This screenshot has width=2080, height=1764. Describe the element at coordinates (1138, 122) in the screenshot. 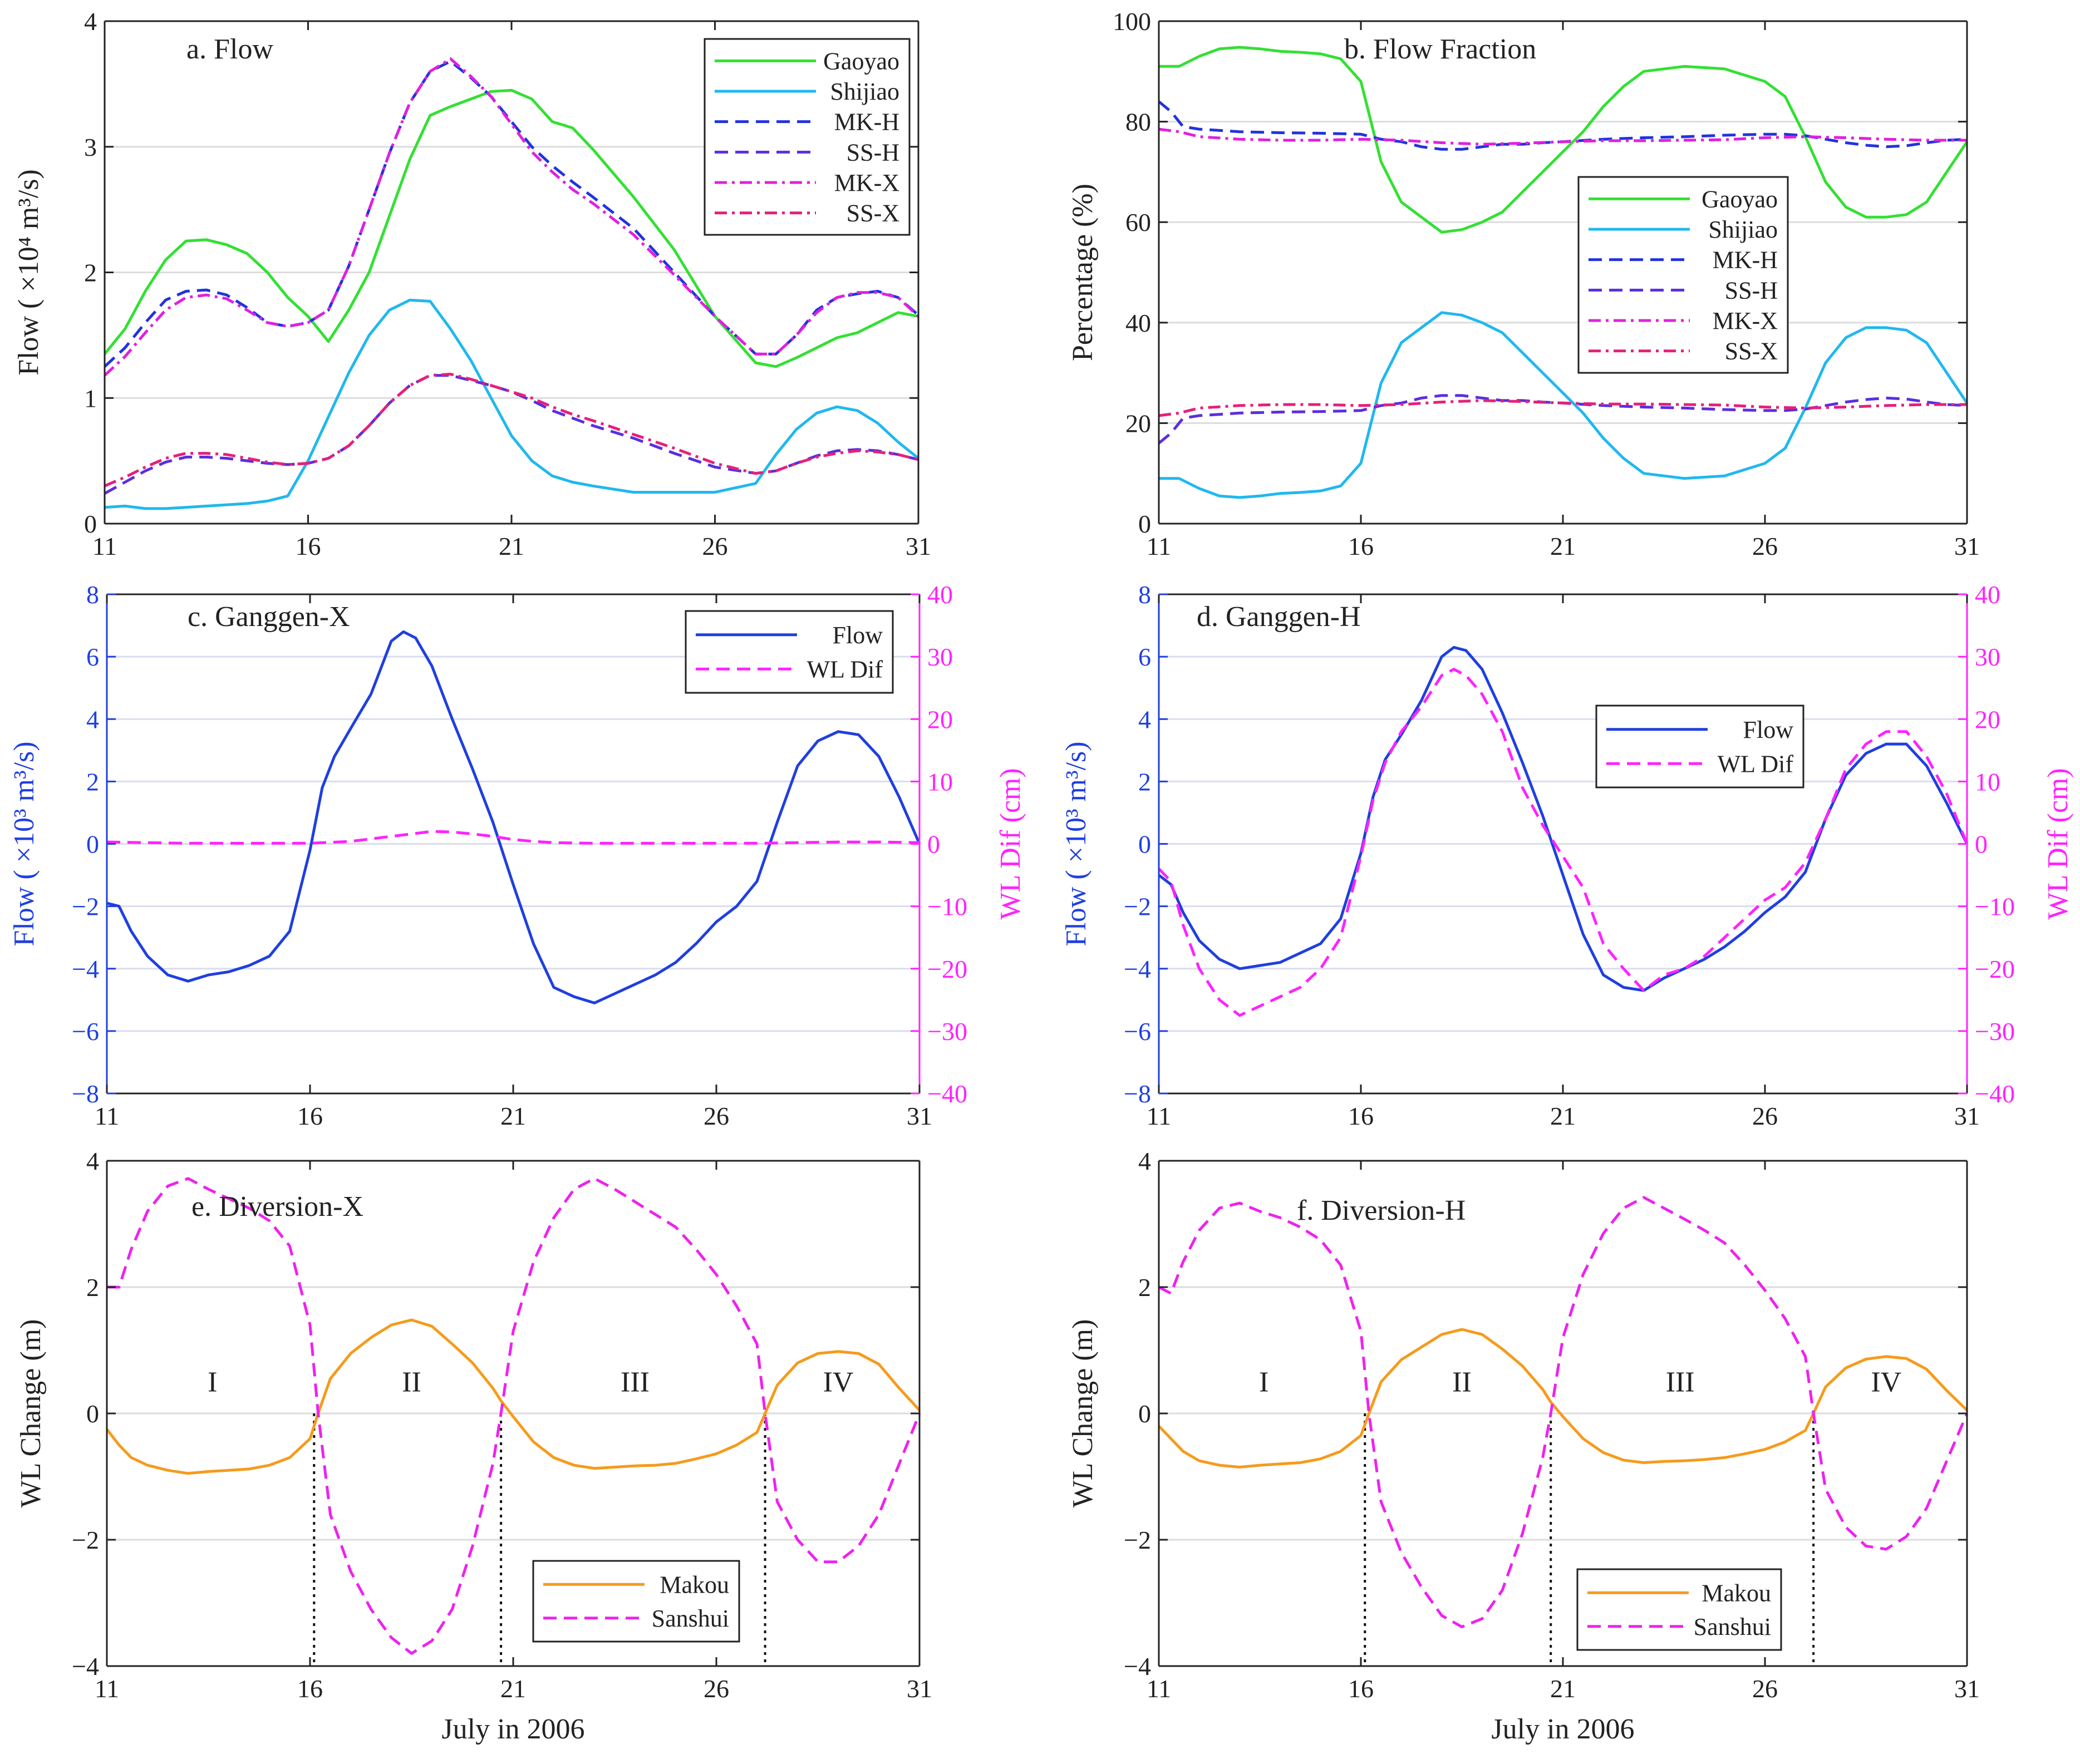

I see `y-tick-label: 80` at that location.